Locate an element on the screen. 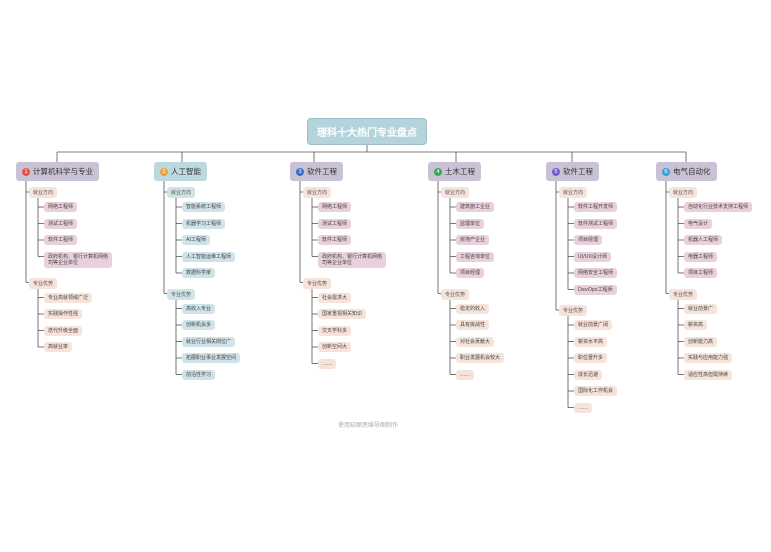 This screenshot has height=552, width=771. leaf-node: 人工智能运维工程师 is located at coordinates (209, 256).